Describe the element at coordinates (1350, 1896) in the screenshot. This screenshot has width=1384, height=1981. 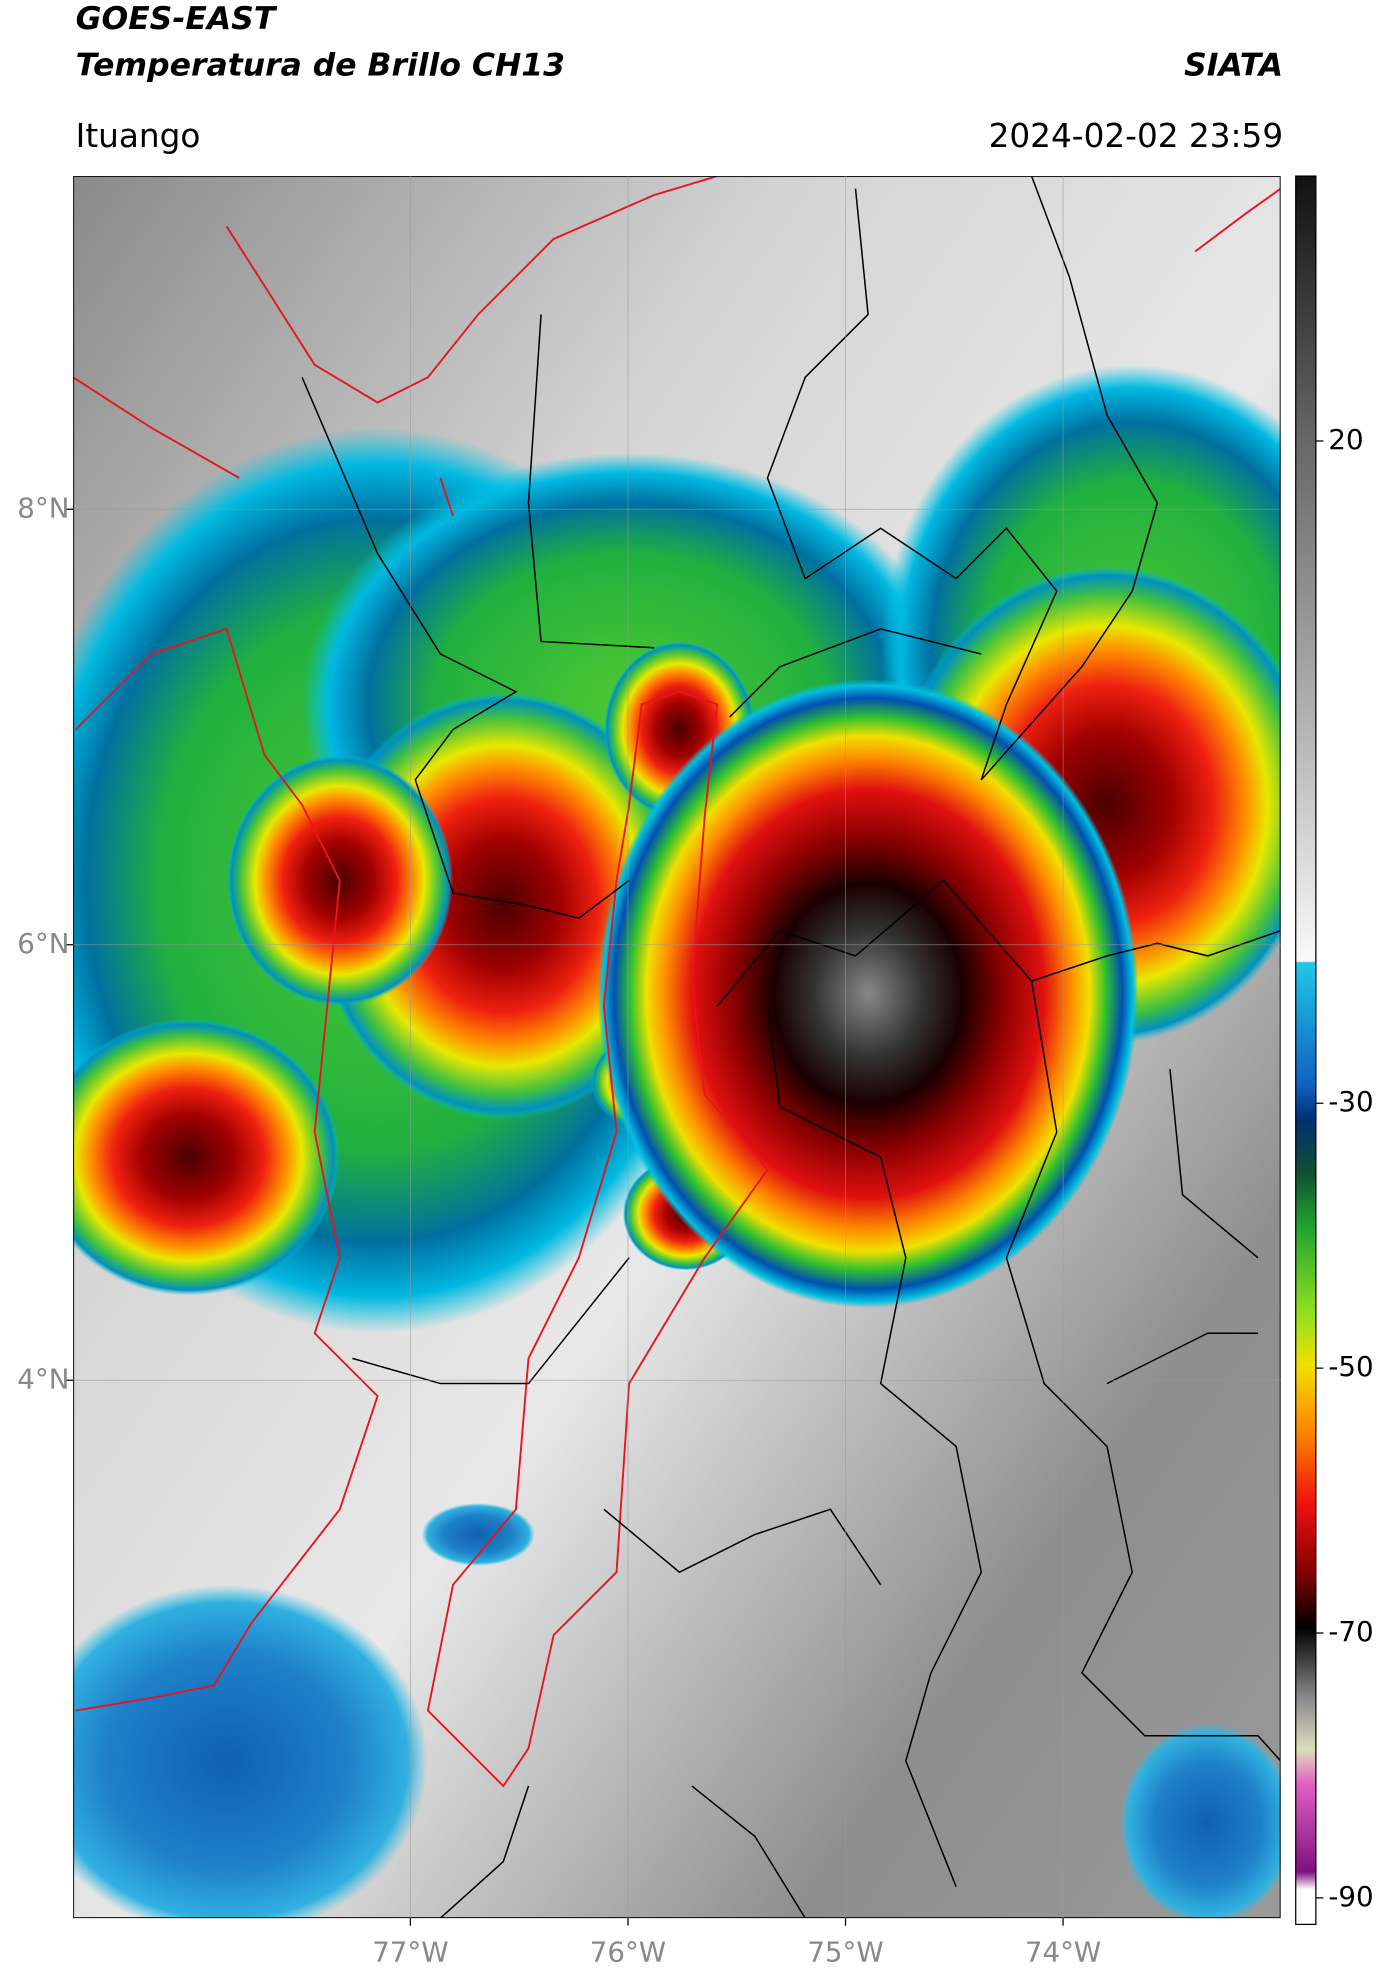
I see `colorbar-label: -90` at that location.